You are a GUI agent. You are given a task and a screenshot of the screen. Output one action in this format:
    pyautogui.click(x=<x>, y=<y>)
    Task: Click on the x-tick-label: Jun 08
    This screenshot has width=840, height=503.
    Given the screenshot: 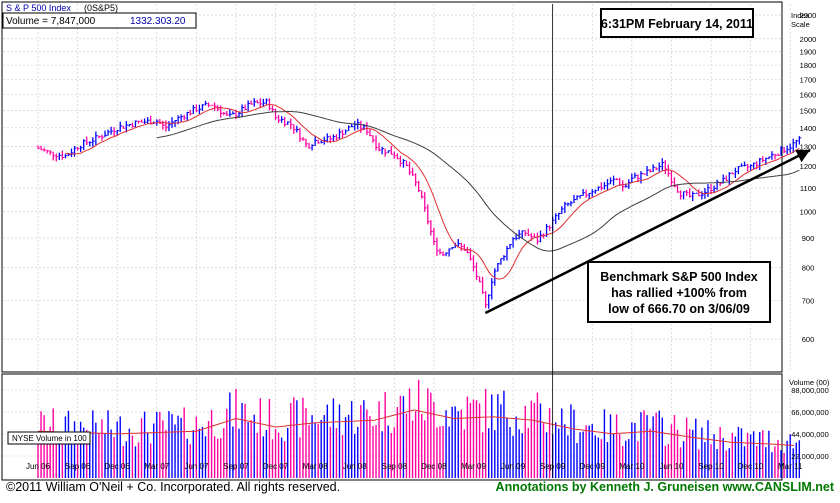 What is the action you would take?
    pyautogui.click(x=355, y=466)
    